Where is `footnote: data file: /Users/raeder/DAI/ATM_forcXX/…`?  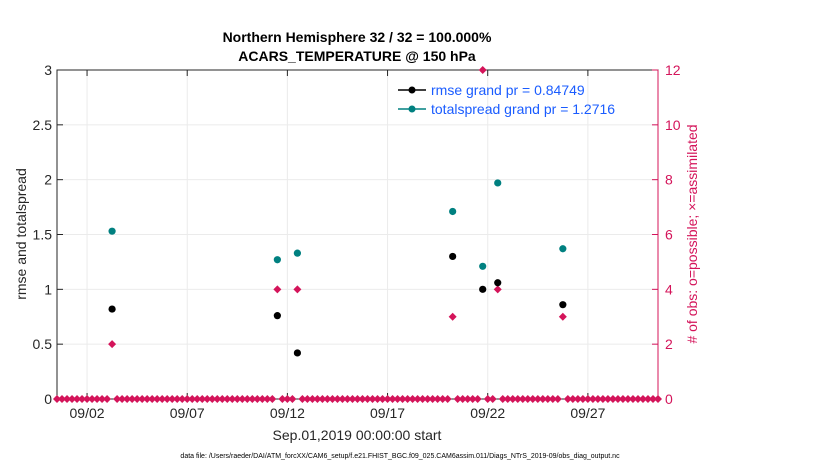
footnote: data file: /Users/raeder/DAI/ATM_forcXX/… is located at coordinates (400, 456).